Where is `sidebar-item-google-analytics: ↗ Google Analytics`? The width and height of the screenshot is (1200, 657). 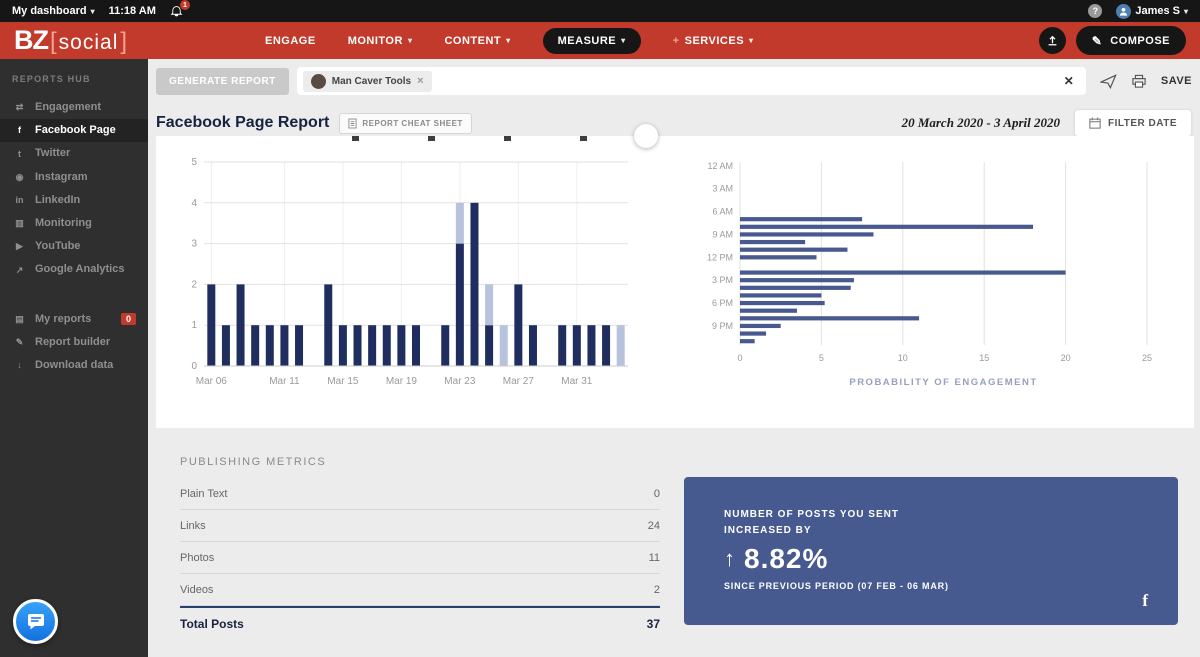
sidebar-item-google-analytics: ↗ Google Analytics is located at coordinates (74, 269).